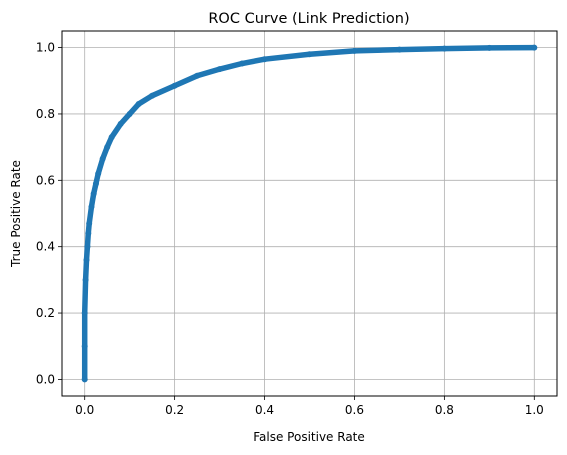 The image size is (567, 455). Describe the element at coordinates (45, 313) in the screenshot. I see `y-tick-label: 0.2` at that location.